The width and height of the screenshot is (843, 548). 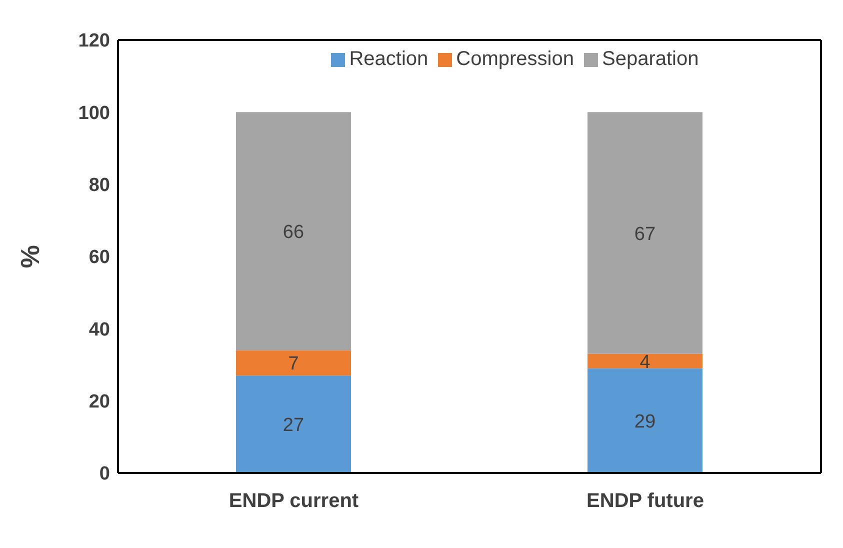 What do you see at coordinates (94, 41) in the screenshot?
I see `y-tick-label: 120` at bounding box center [94, 41].